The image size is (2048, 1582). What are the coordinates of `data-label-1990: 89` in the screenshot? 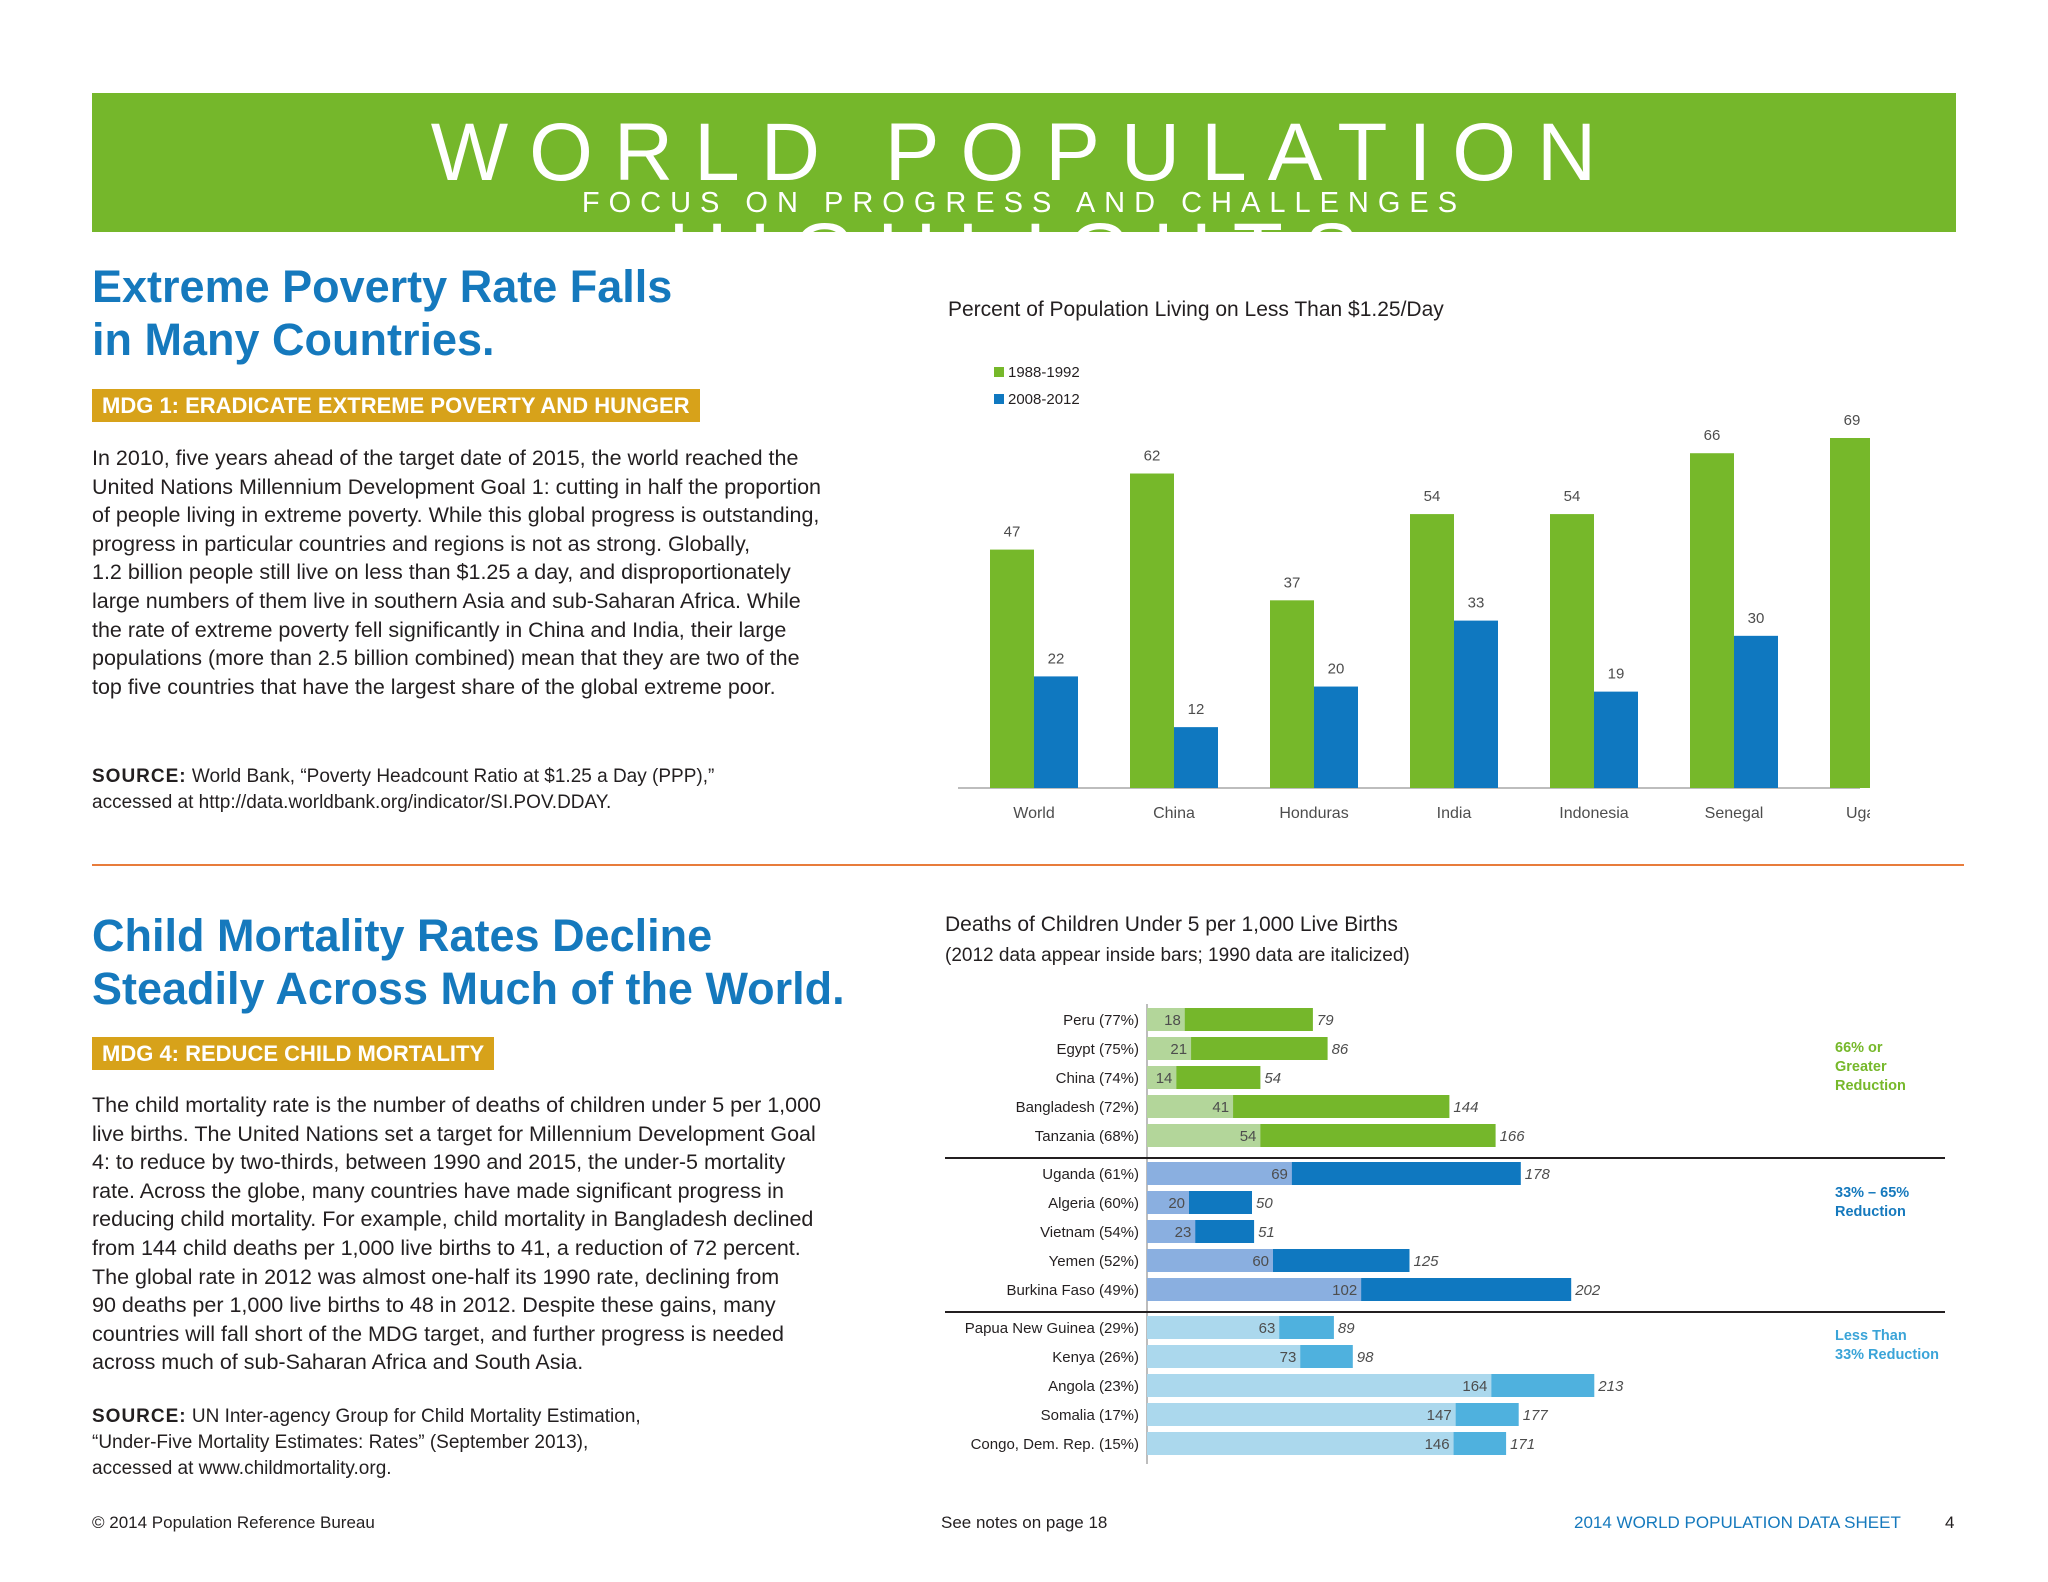 It's located at (1346, 1328).